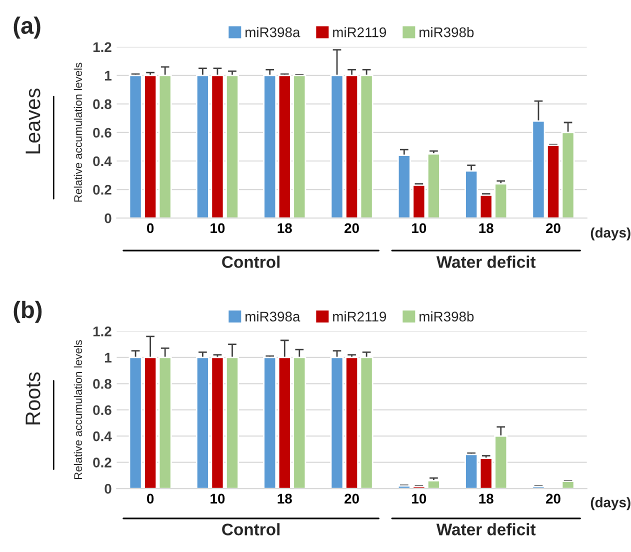  Describe the element at coordinates (28, 311) in the screenshot. I see `chart-title: (b)` at that location.